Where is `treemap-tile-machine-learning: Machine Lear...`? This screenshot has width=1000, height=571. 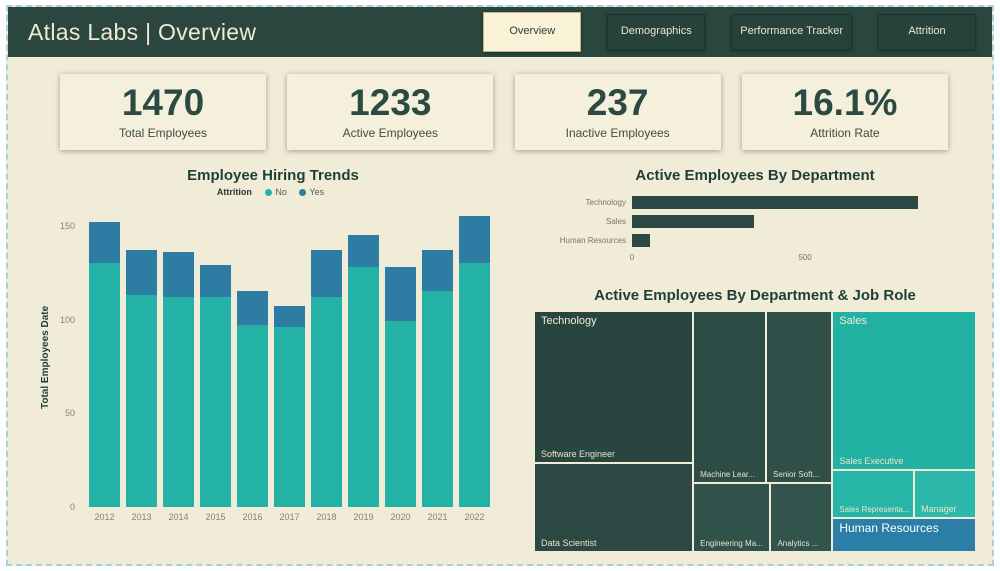 treemap-tile-machine-learning: Machine Lear... is located at coordinates (730, 397).